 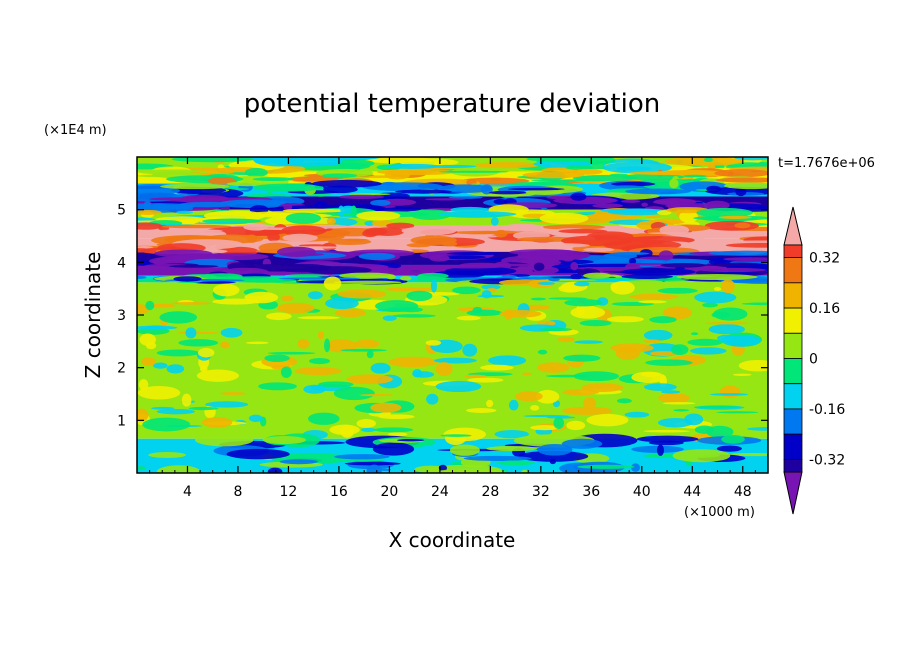 I want to click on time-label: t=1.7676e+06, so click(x=826, y=163).